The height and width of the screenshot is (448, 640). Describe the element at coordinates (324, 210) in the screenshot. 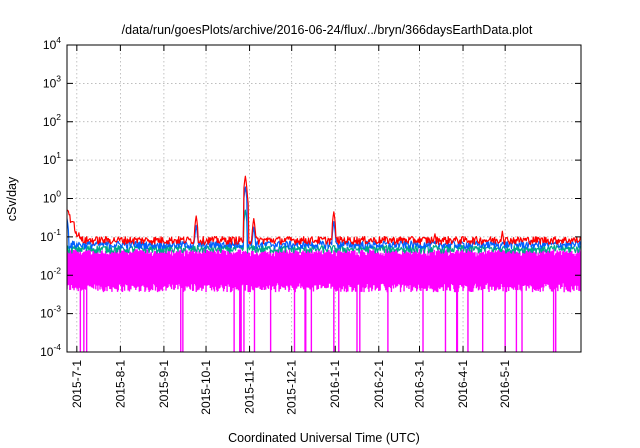

I see `series-line` at that location.